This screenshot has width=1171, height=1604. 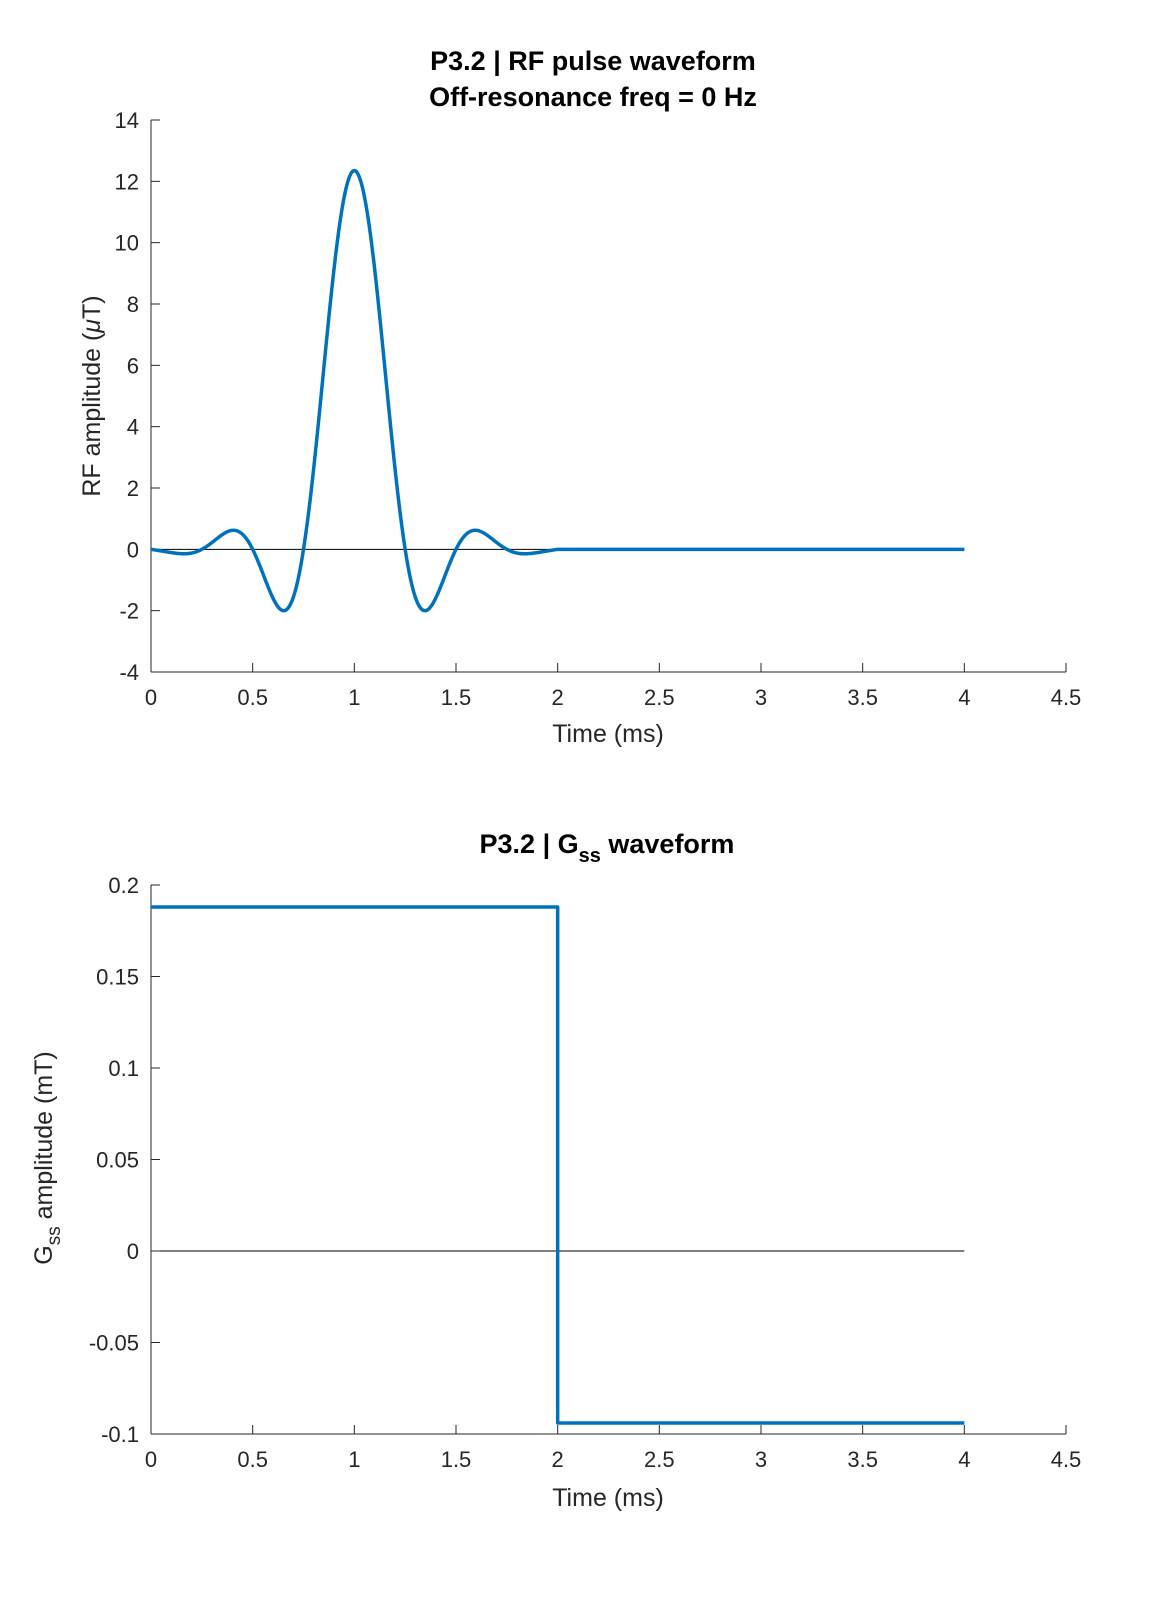 What do you see at coordinates (590, 856) in the screenshot?
I see `gss-title-sub: ss` at bounding box center [590, 856].